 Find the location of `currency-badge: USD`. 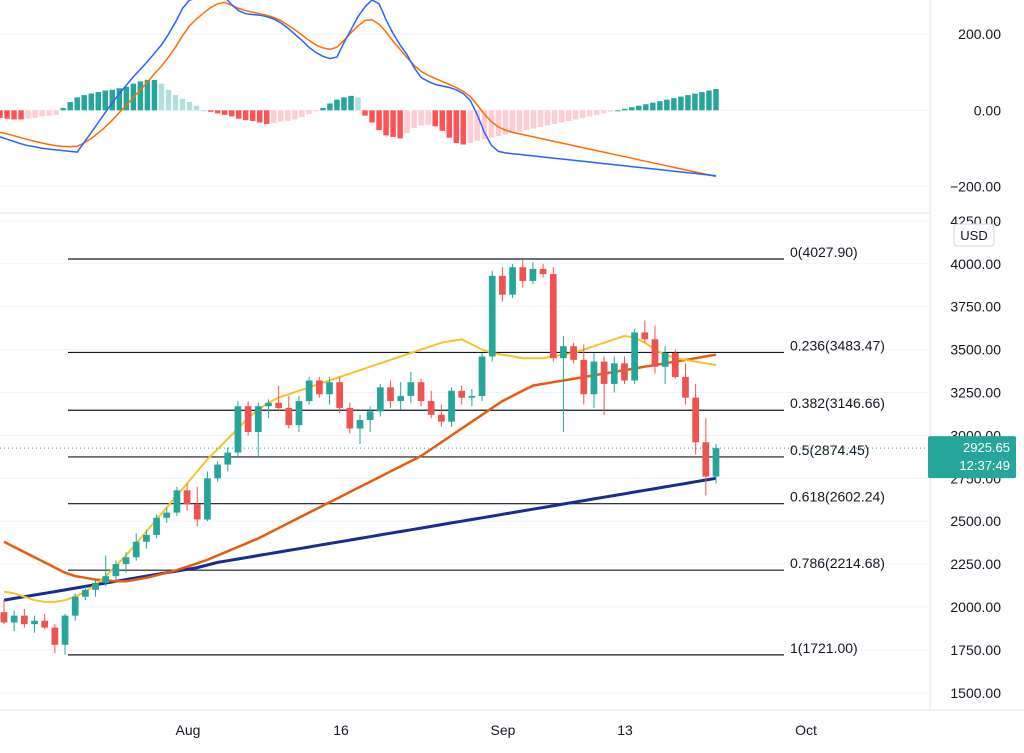

currency-badge: USD is located at coordinates (974, 235).